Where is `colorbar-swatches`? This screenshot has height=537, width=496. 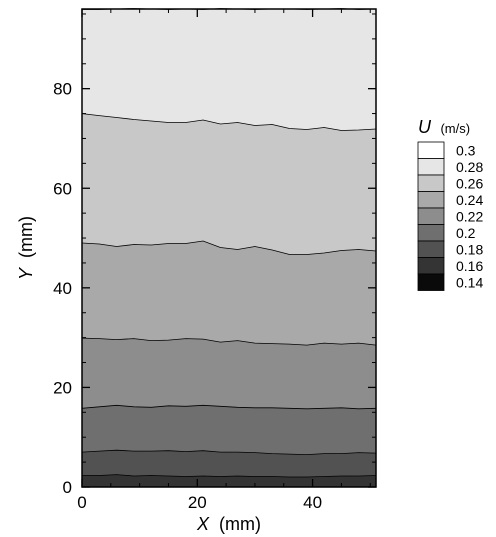 colorbar-swatches is located at coordinates (431, 216).